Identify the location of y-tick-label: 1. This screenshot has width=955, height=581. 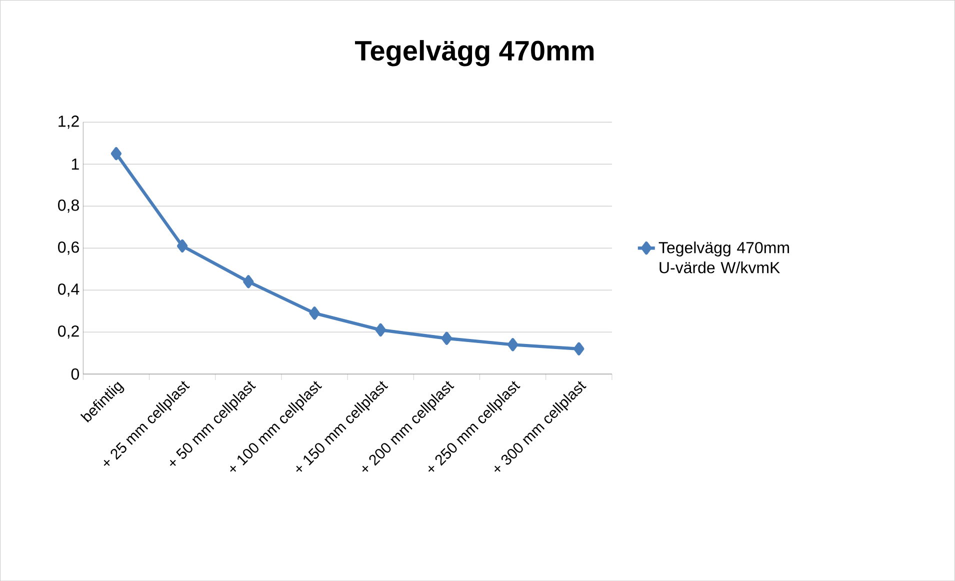
(75, 164).